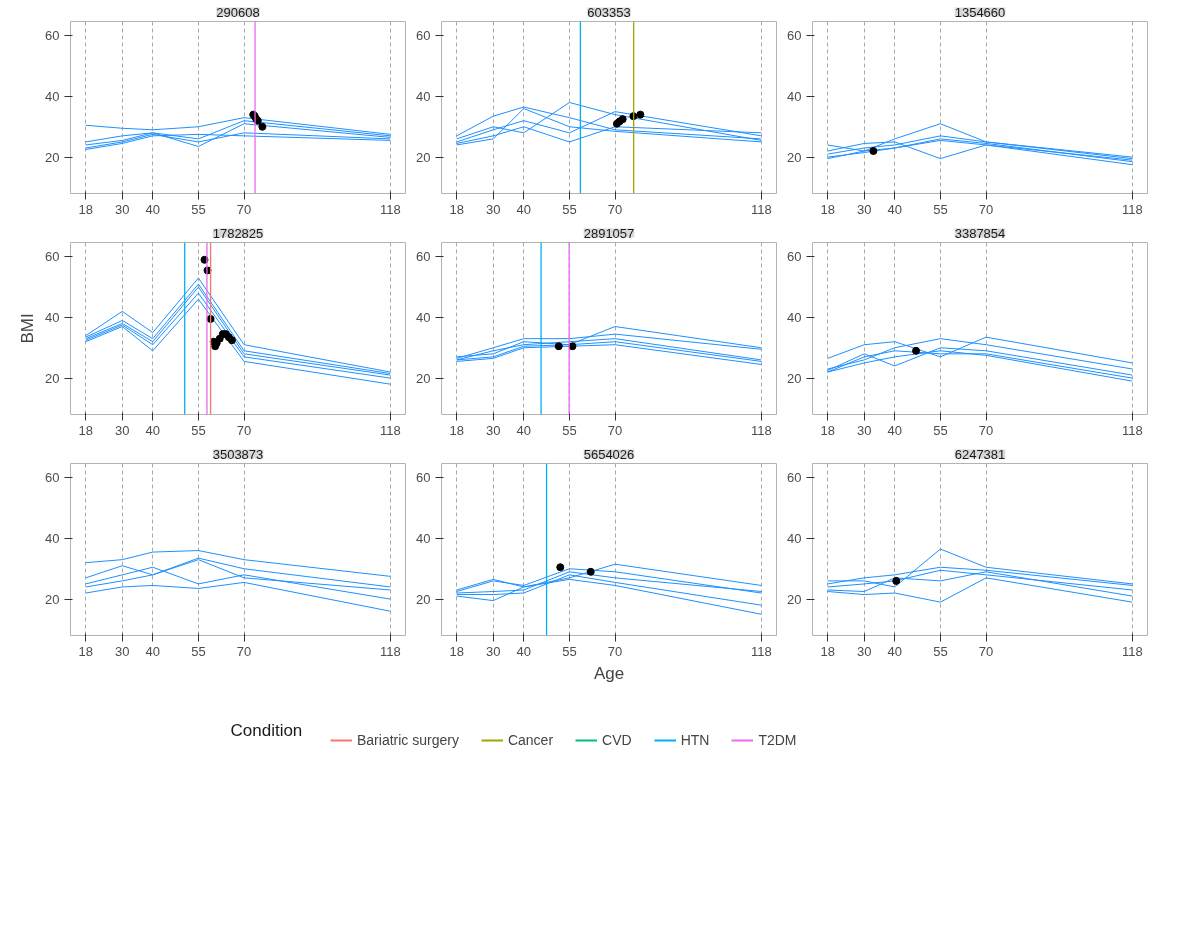  What do you see at coordinates (530, 740) in the screenshot?
I see `legend-label: Cancer` at bounding box center [530, 740].